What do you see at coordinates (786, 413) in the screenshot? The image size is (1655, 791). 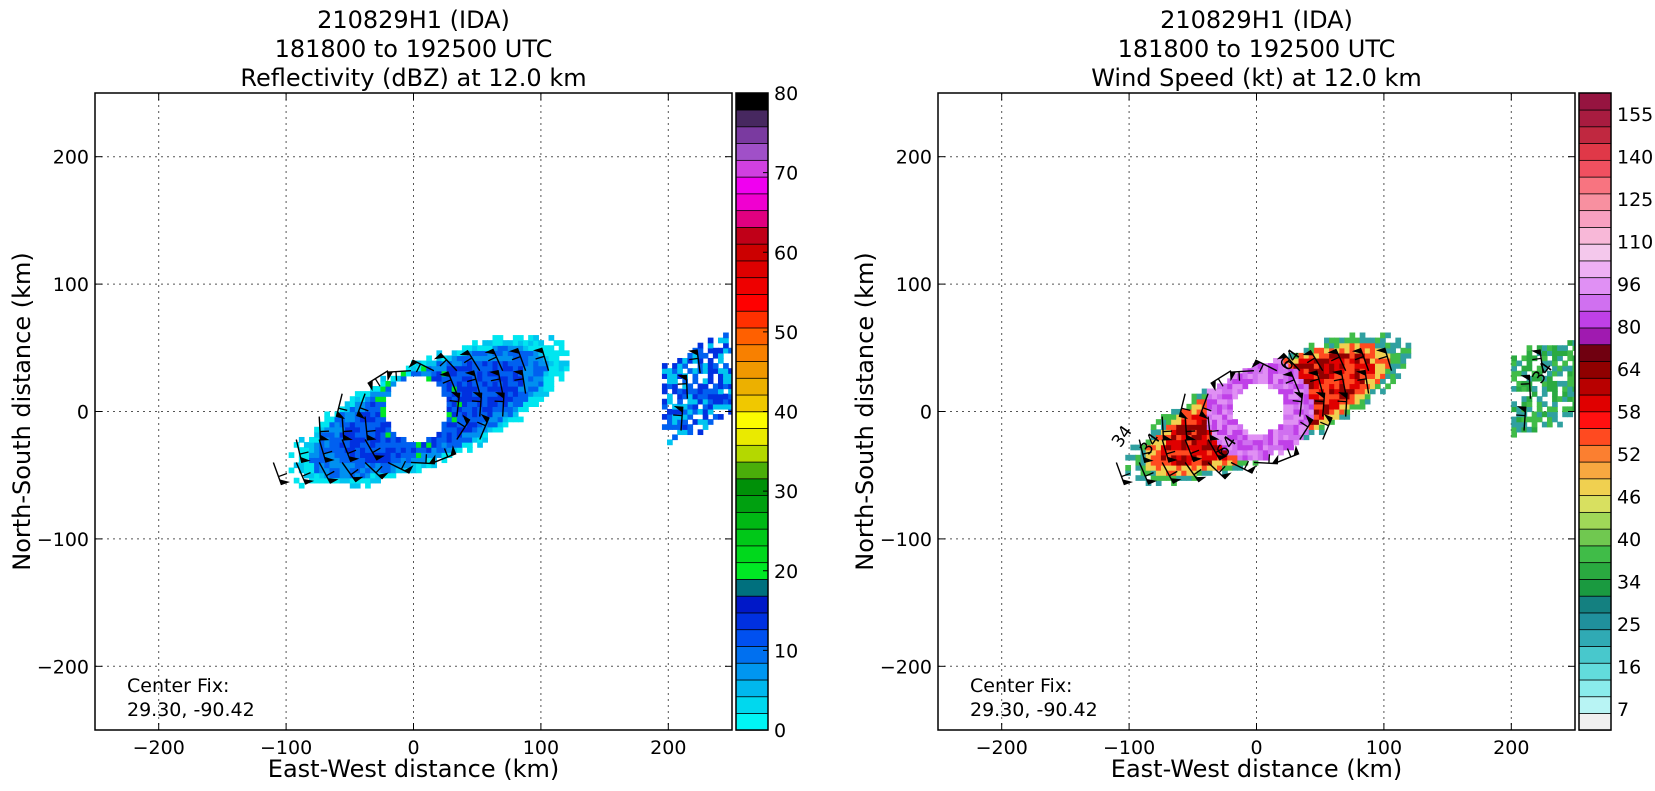 I see `colorbar-tick-label: 40` at bounding box center [786, 413].